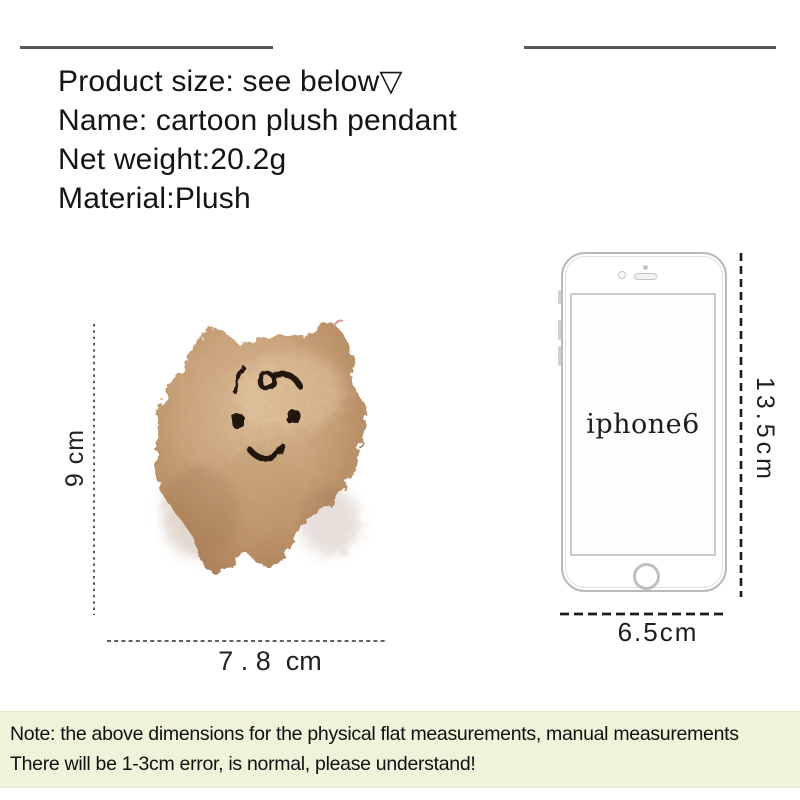  Describe the element at coordinates (765, 430) in the screenshot. I see `phone-height-label: 13.5cm` at that location.